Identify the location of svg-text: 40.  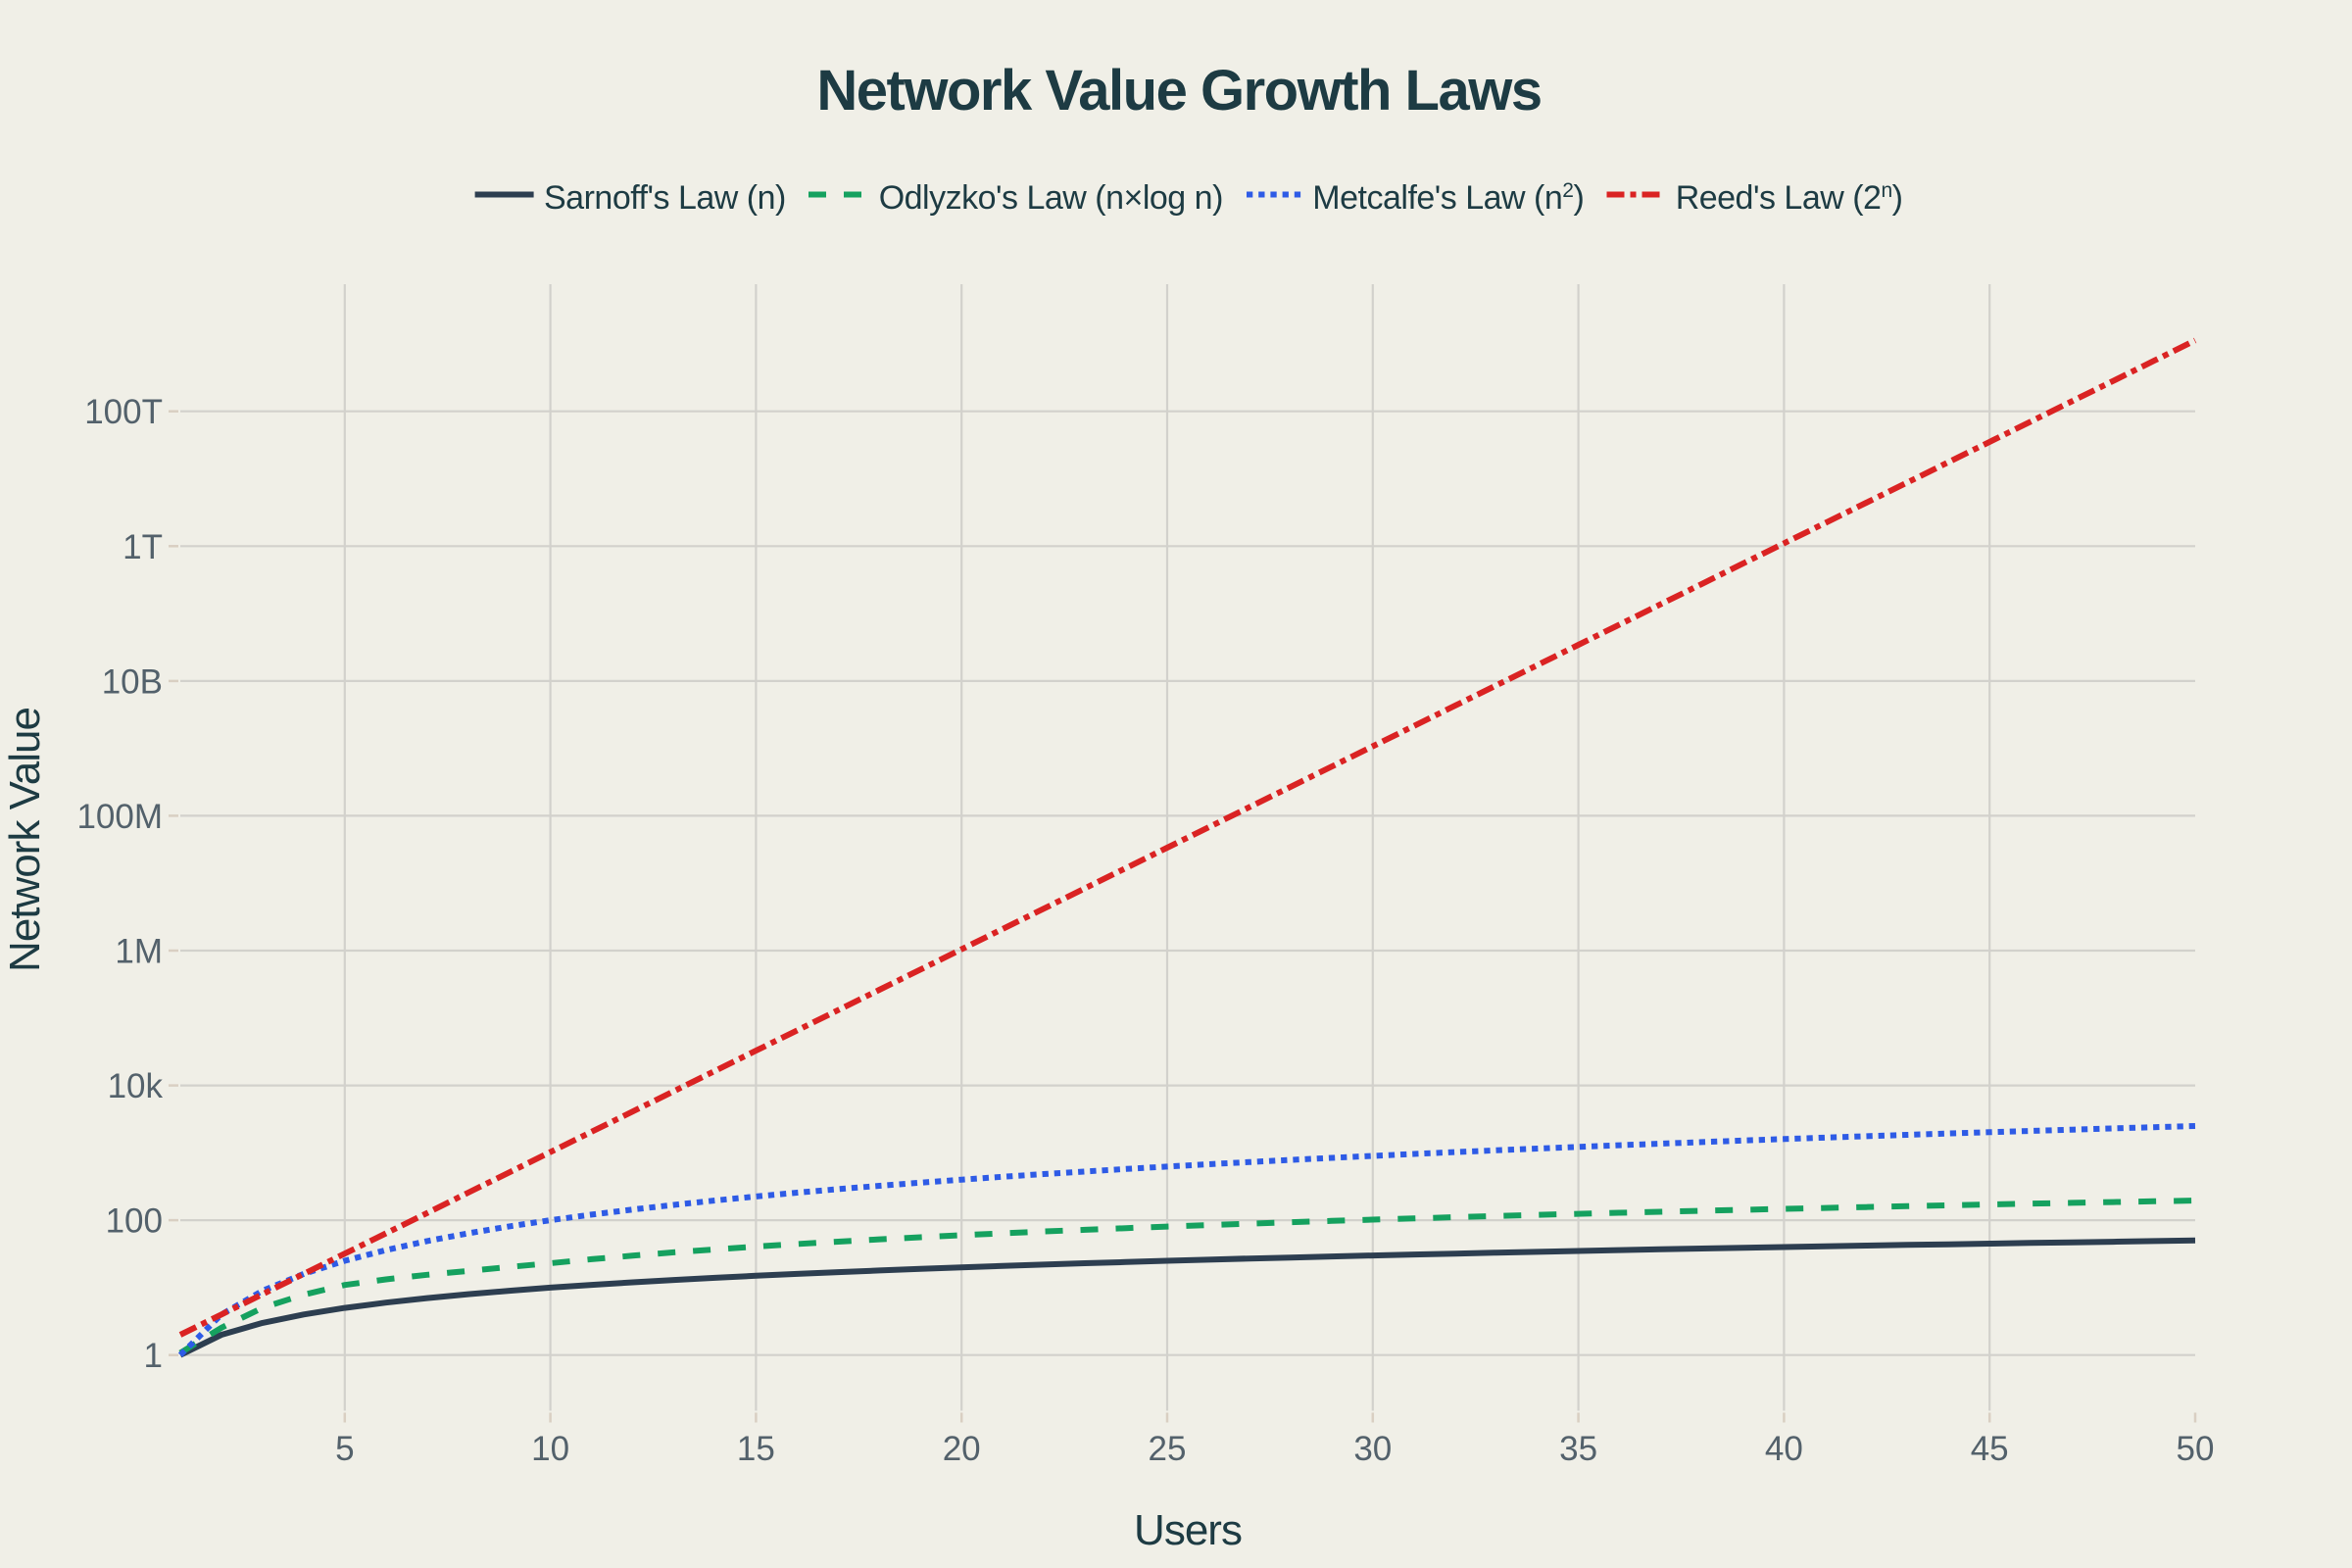
(1784, 1449).